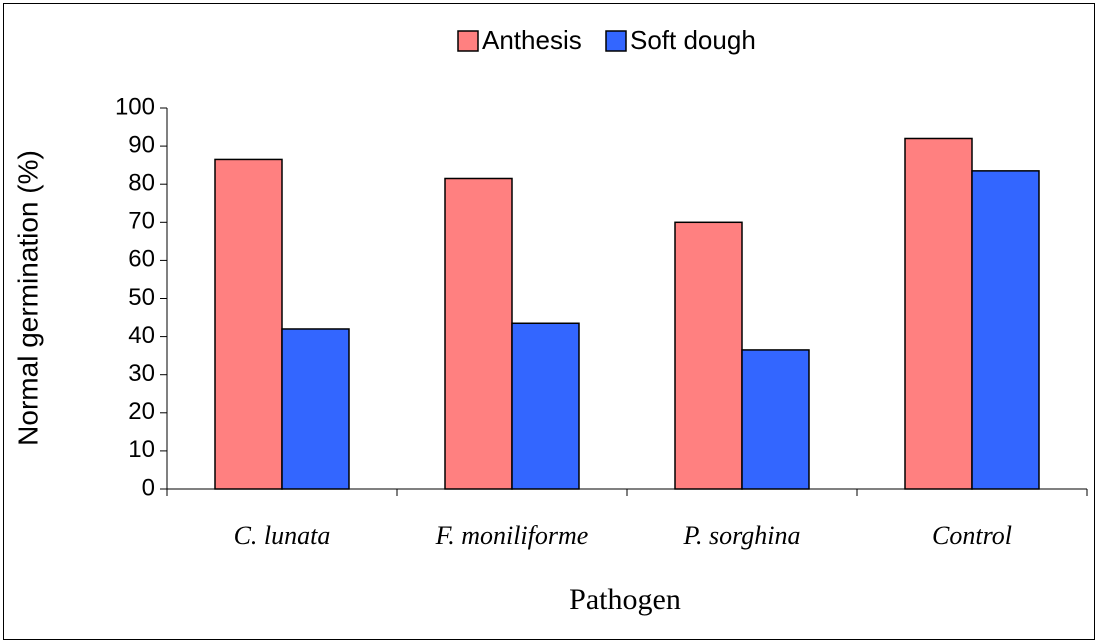 This screenshot has height=643, width=1098. I want to click on y-tick-label: 50, so click(141, 297).